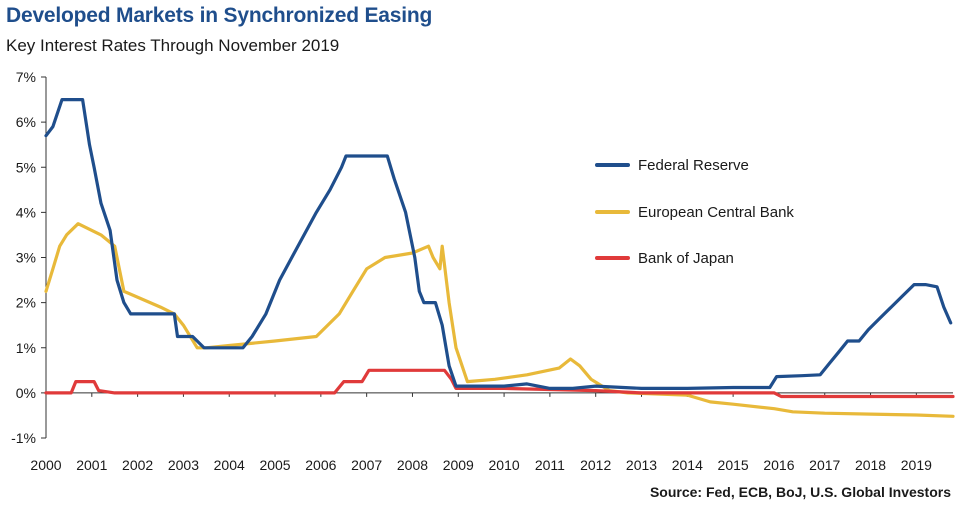 The image size is (959, 507). I want to click on x-tick-label: 2000, so click(45, 465).